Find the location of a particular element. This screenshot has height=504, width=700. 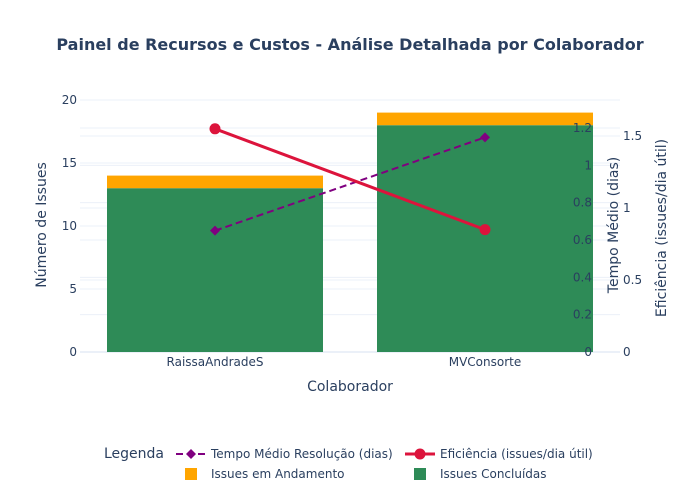

y-tick-label: 5 is located at coordinates (73, 289).